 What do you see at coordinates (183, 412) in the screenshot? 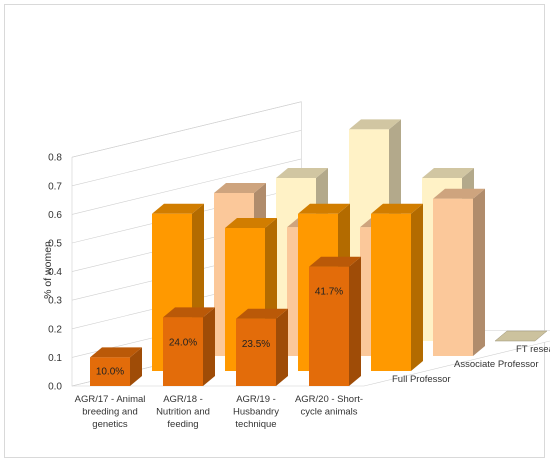
I see `category-label: AGR/18 -Nutrition and feeding` at bounding box center [183, 412].